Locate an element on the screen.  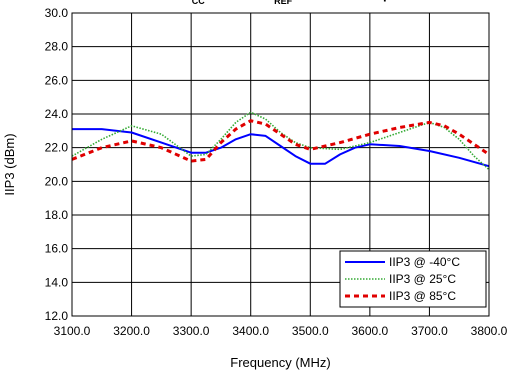
data-series is located at coordinates (280, 141).